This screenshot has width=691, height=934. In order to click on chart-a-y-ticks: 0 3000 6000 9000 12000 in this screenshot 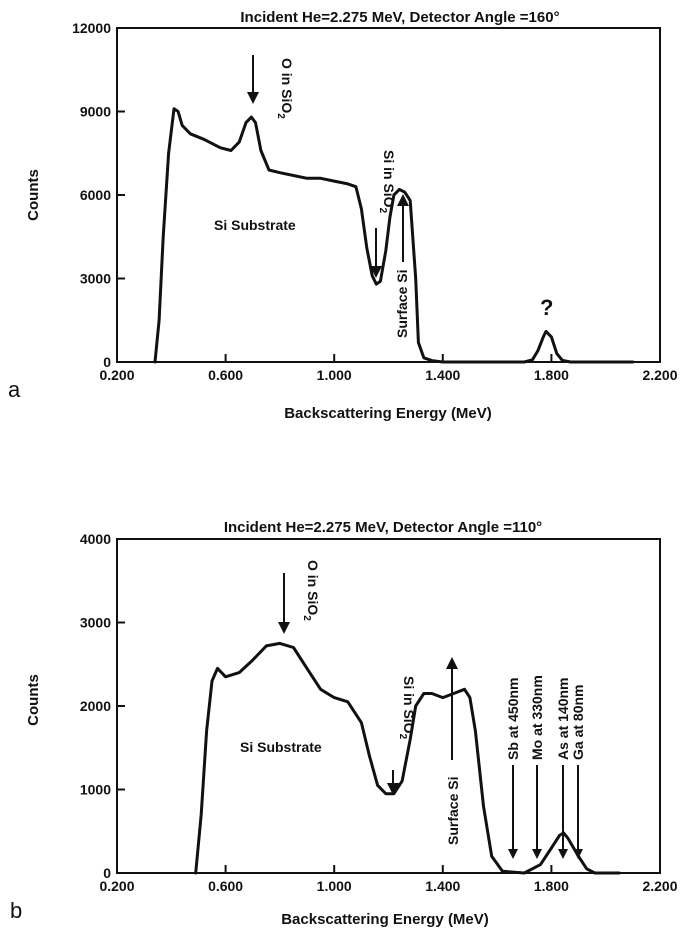, I will do `click(98, 195)`.